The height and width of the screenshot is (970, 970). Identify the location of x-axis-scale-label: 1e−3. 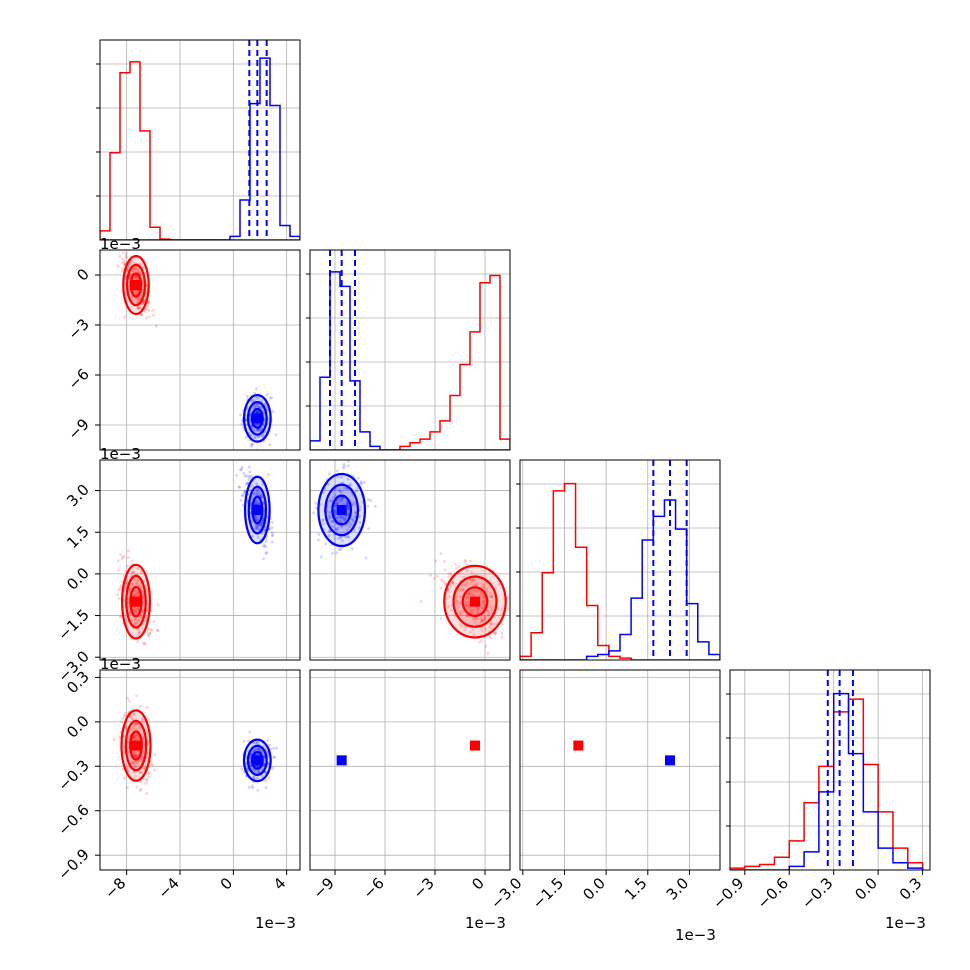
(905, 923).